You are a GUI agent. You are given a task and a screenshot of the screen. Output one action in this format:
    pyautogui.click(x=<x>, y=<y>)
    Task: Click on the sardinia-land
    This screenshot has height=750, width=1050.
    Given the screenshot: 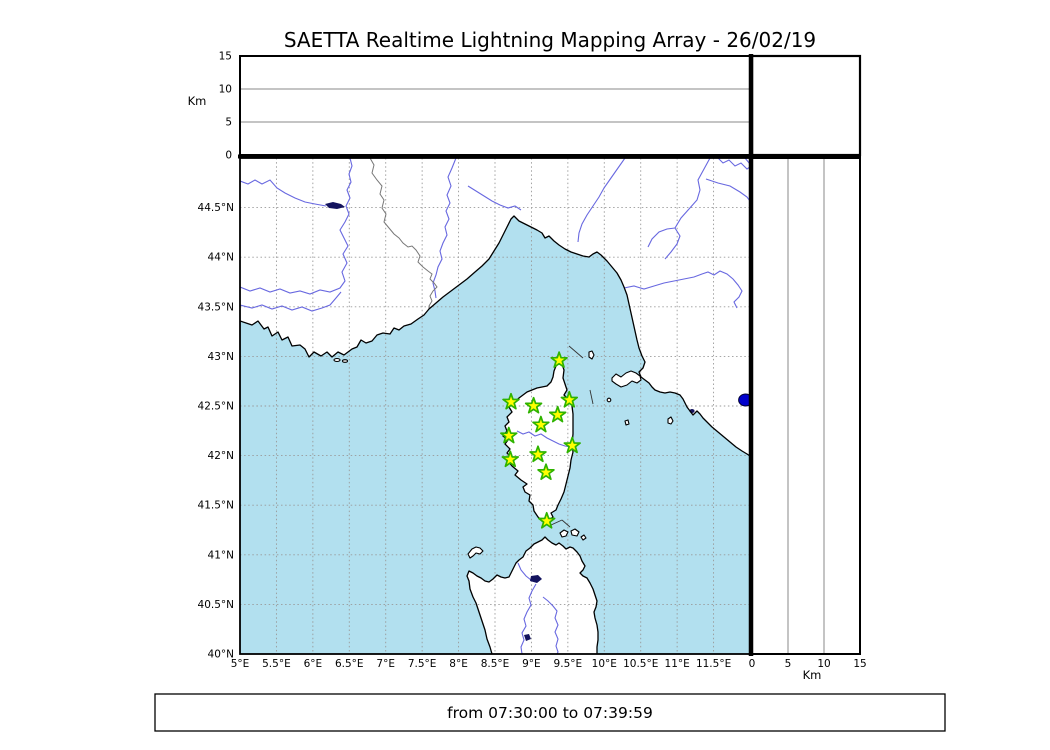 What is the action you would take?
    pyautogui.click(x=532, y=595)
    